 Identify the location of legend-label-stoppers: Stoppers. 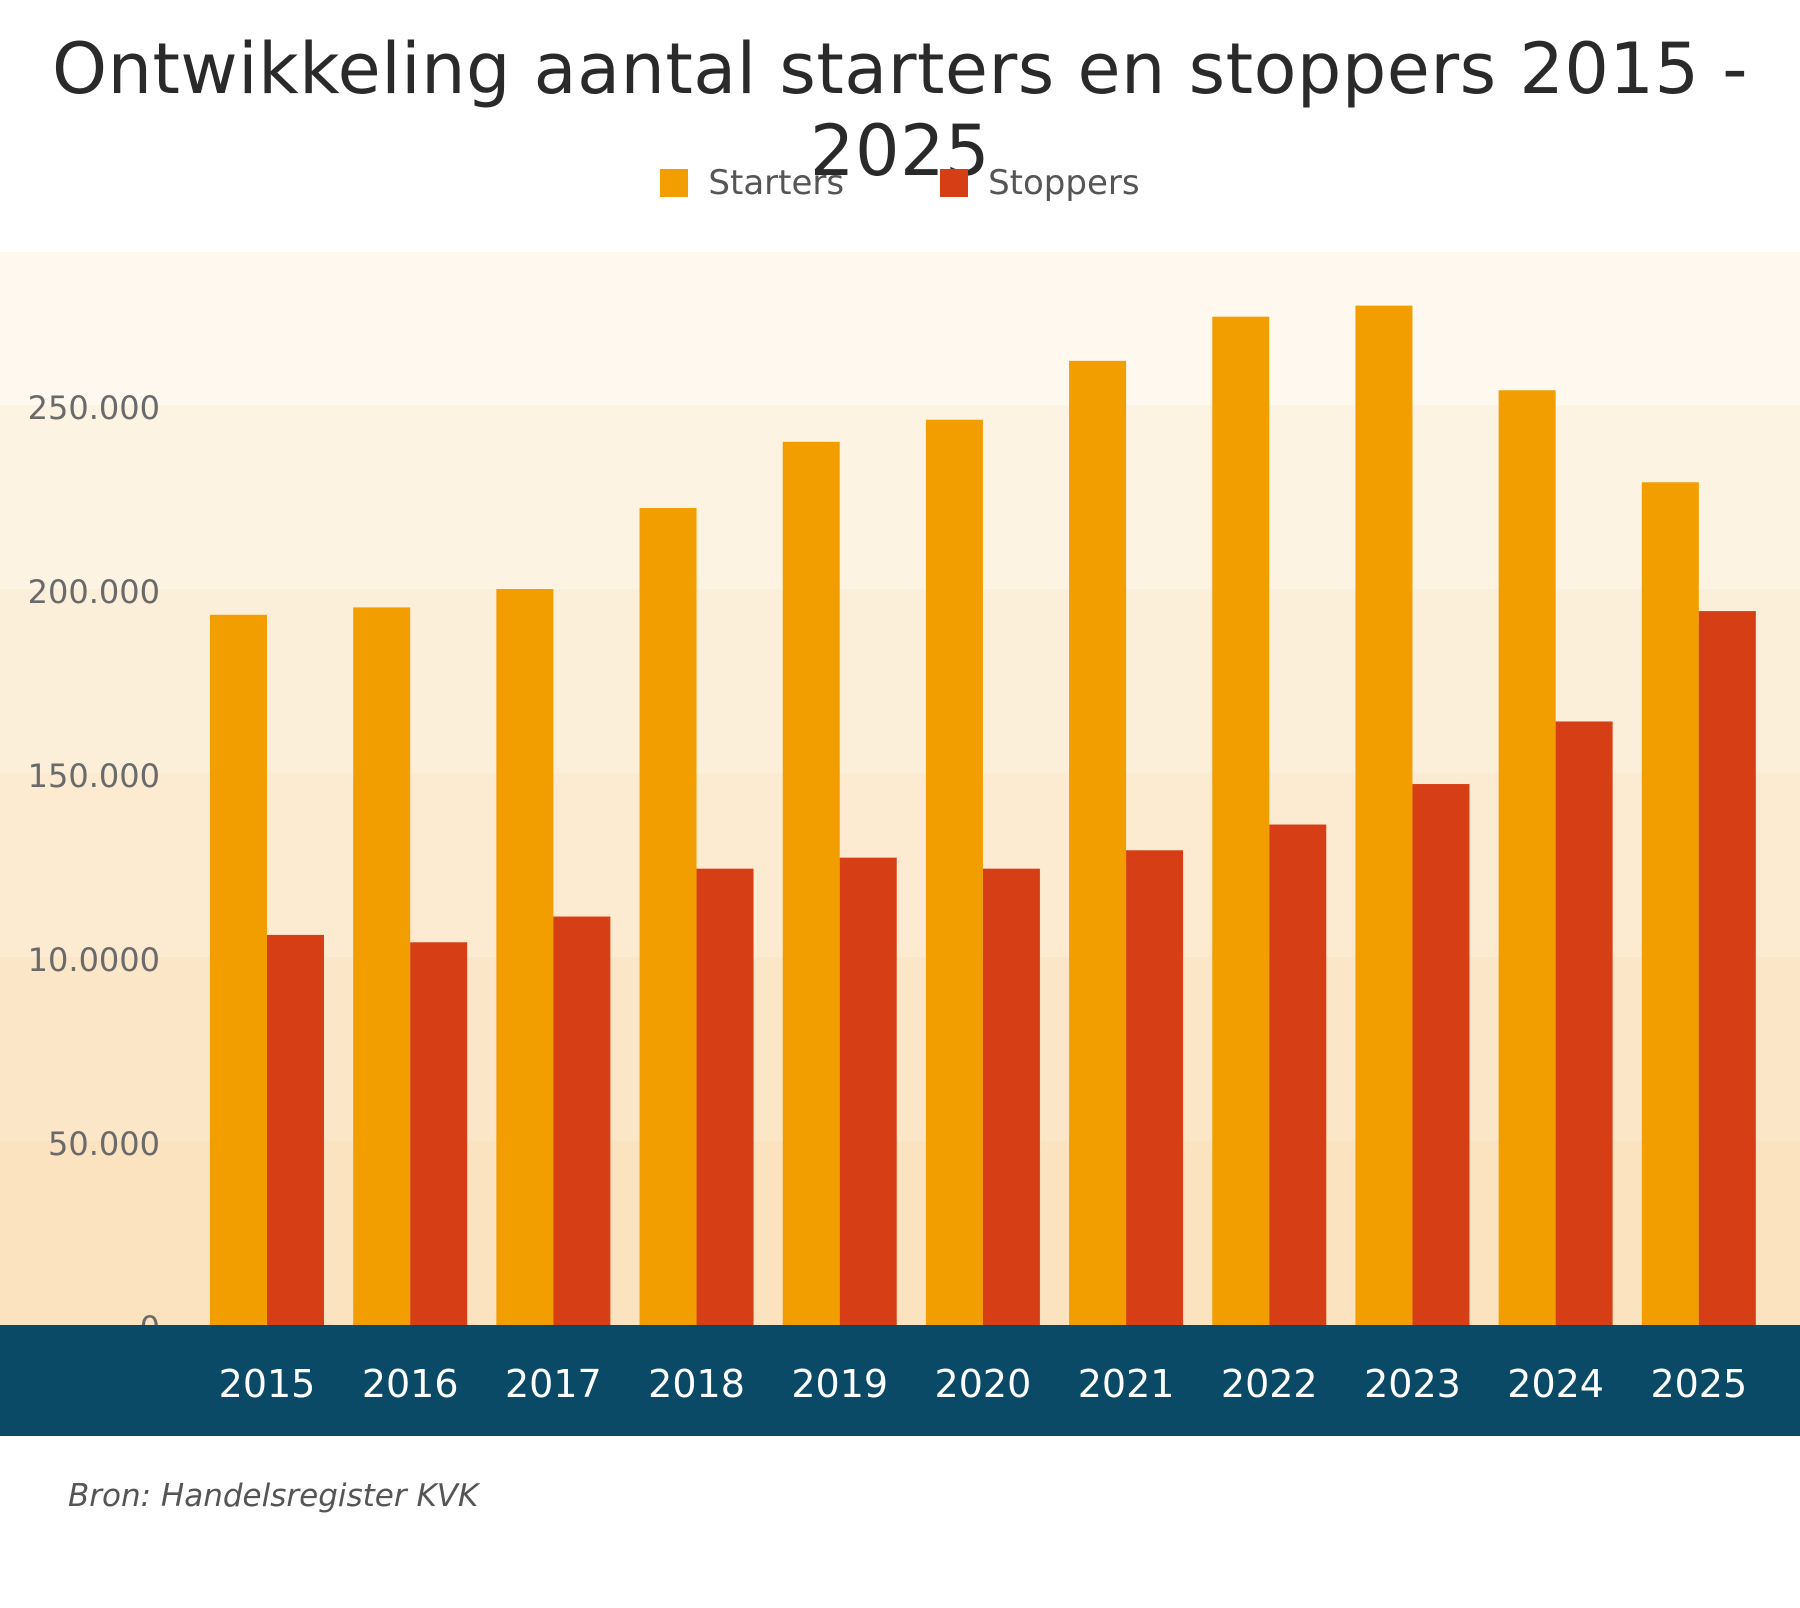
(1064, 183).